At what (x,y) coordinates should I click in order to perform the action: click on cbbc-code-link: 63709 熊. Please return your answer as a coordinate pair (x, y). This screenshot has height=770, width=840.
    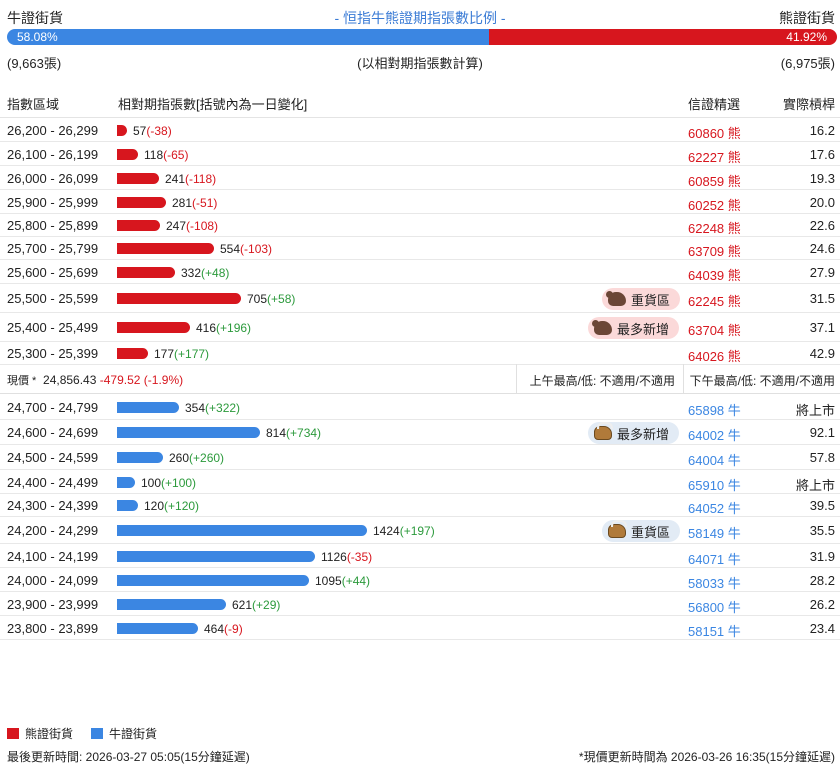
    Looking at the image, I should click on (714, 251).